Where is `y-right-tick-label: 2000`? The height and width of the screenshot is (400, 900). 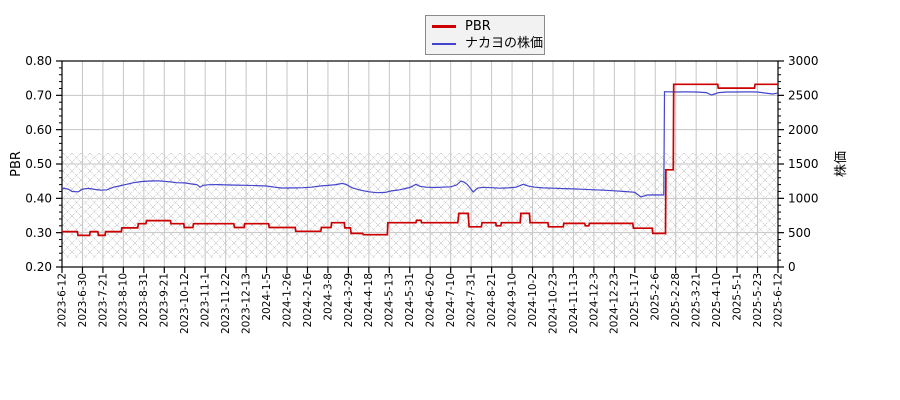 y-right-tick-label: 2000 is located at coordinates (803, 130).